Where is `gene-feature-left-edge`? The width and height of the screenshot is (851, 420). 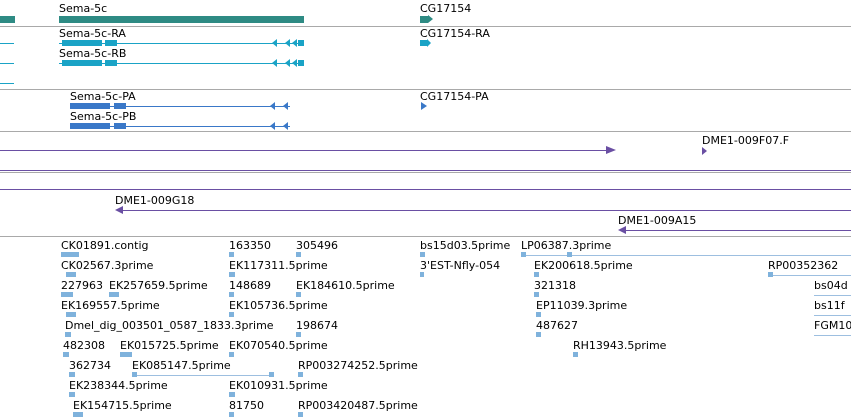
gene-feature-left-edge is located at coordinates (7, 19).